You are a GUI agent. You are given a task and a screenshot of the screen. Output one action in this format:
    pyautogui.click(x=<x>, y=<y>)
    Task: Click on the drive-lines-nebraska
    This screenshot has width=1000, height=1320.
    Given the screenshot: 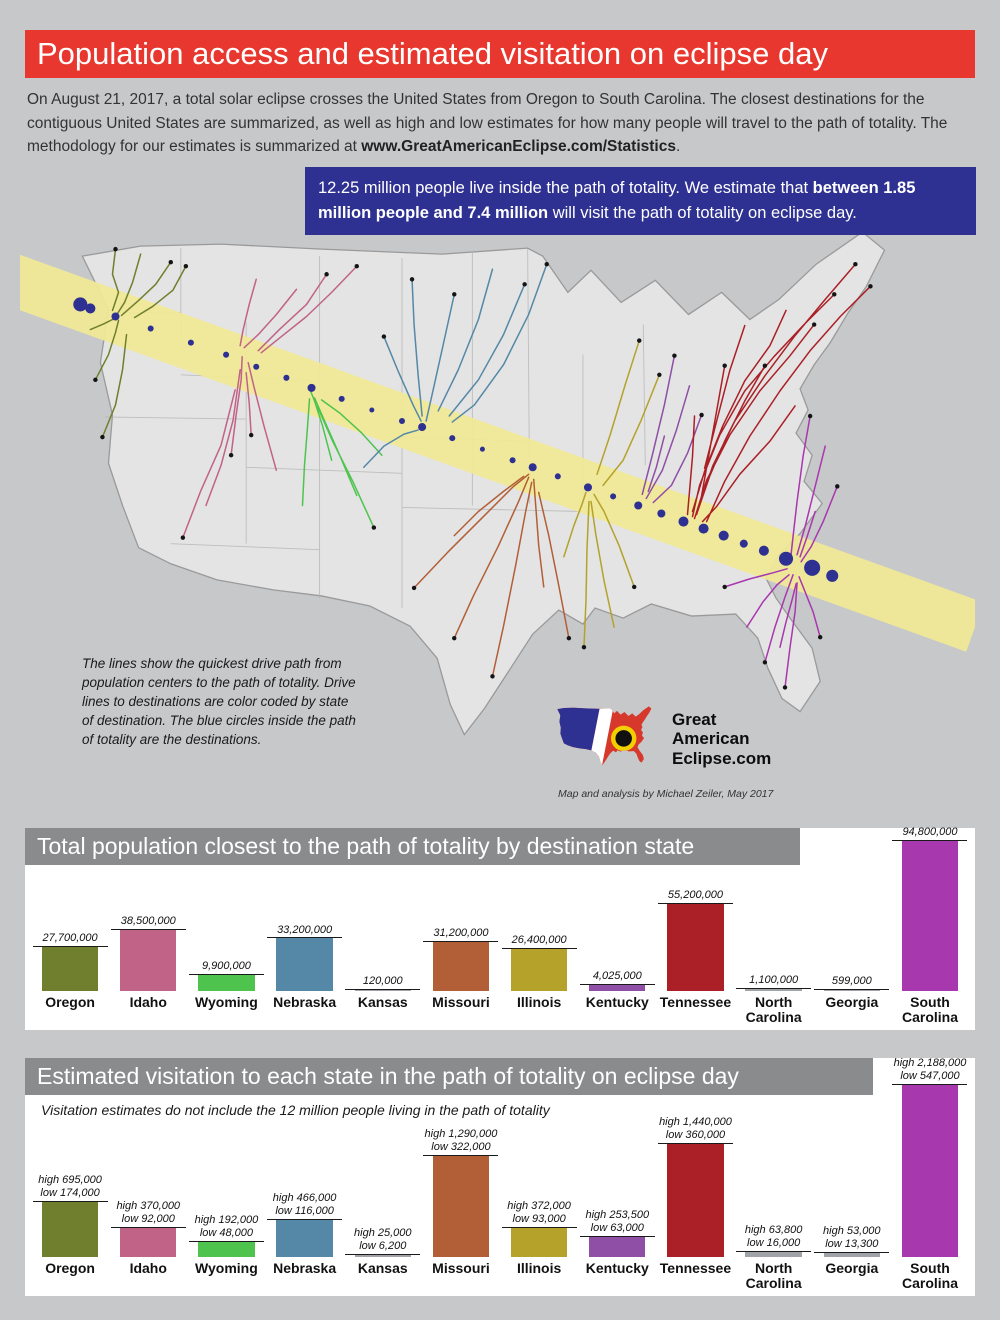 What is the action you would take?
    pyautogui.click(x=455, y=366)
    